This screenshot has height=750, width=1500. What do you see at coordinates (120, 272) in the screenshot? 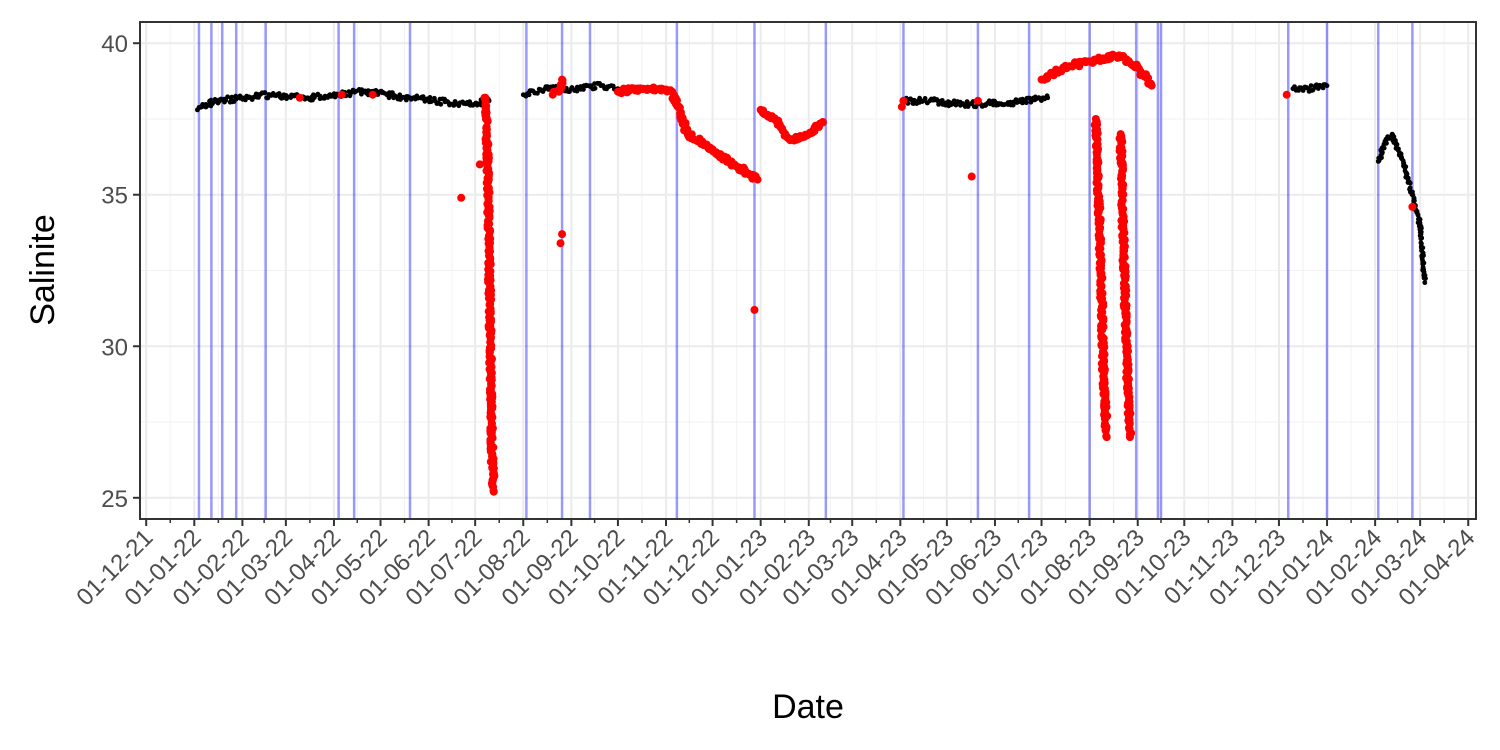
I see `y-axis-ticks: 25 30 35 40` at bounding box center [120, 272].